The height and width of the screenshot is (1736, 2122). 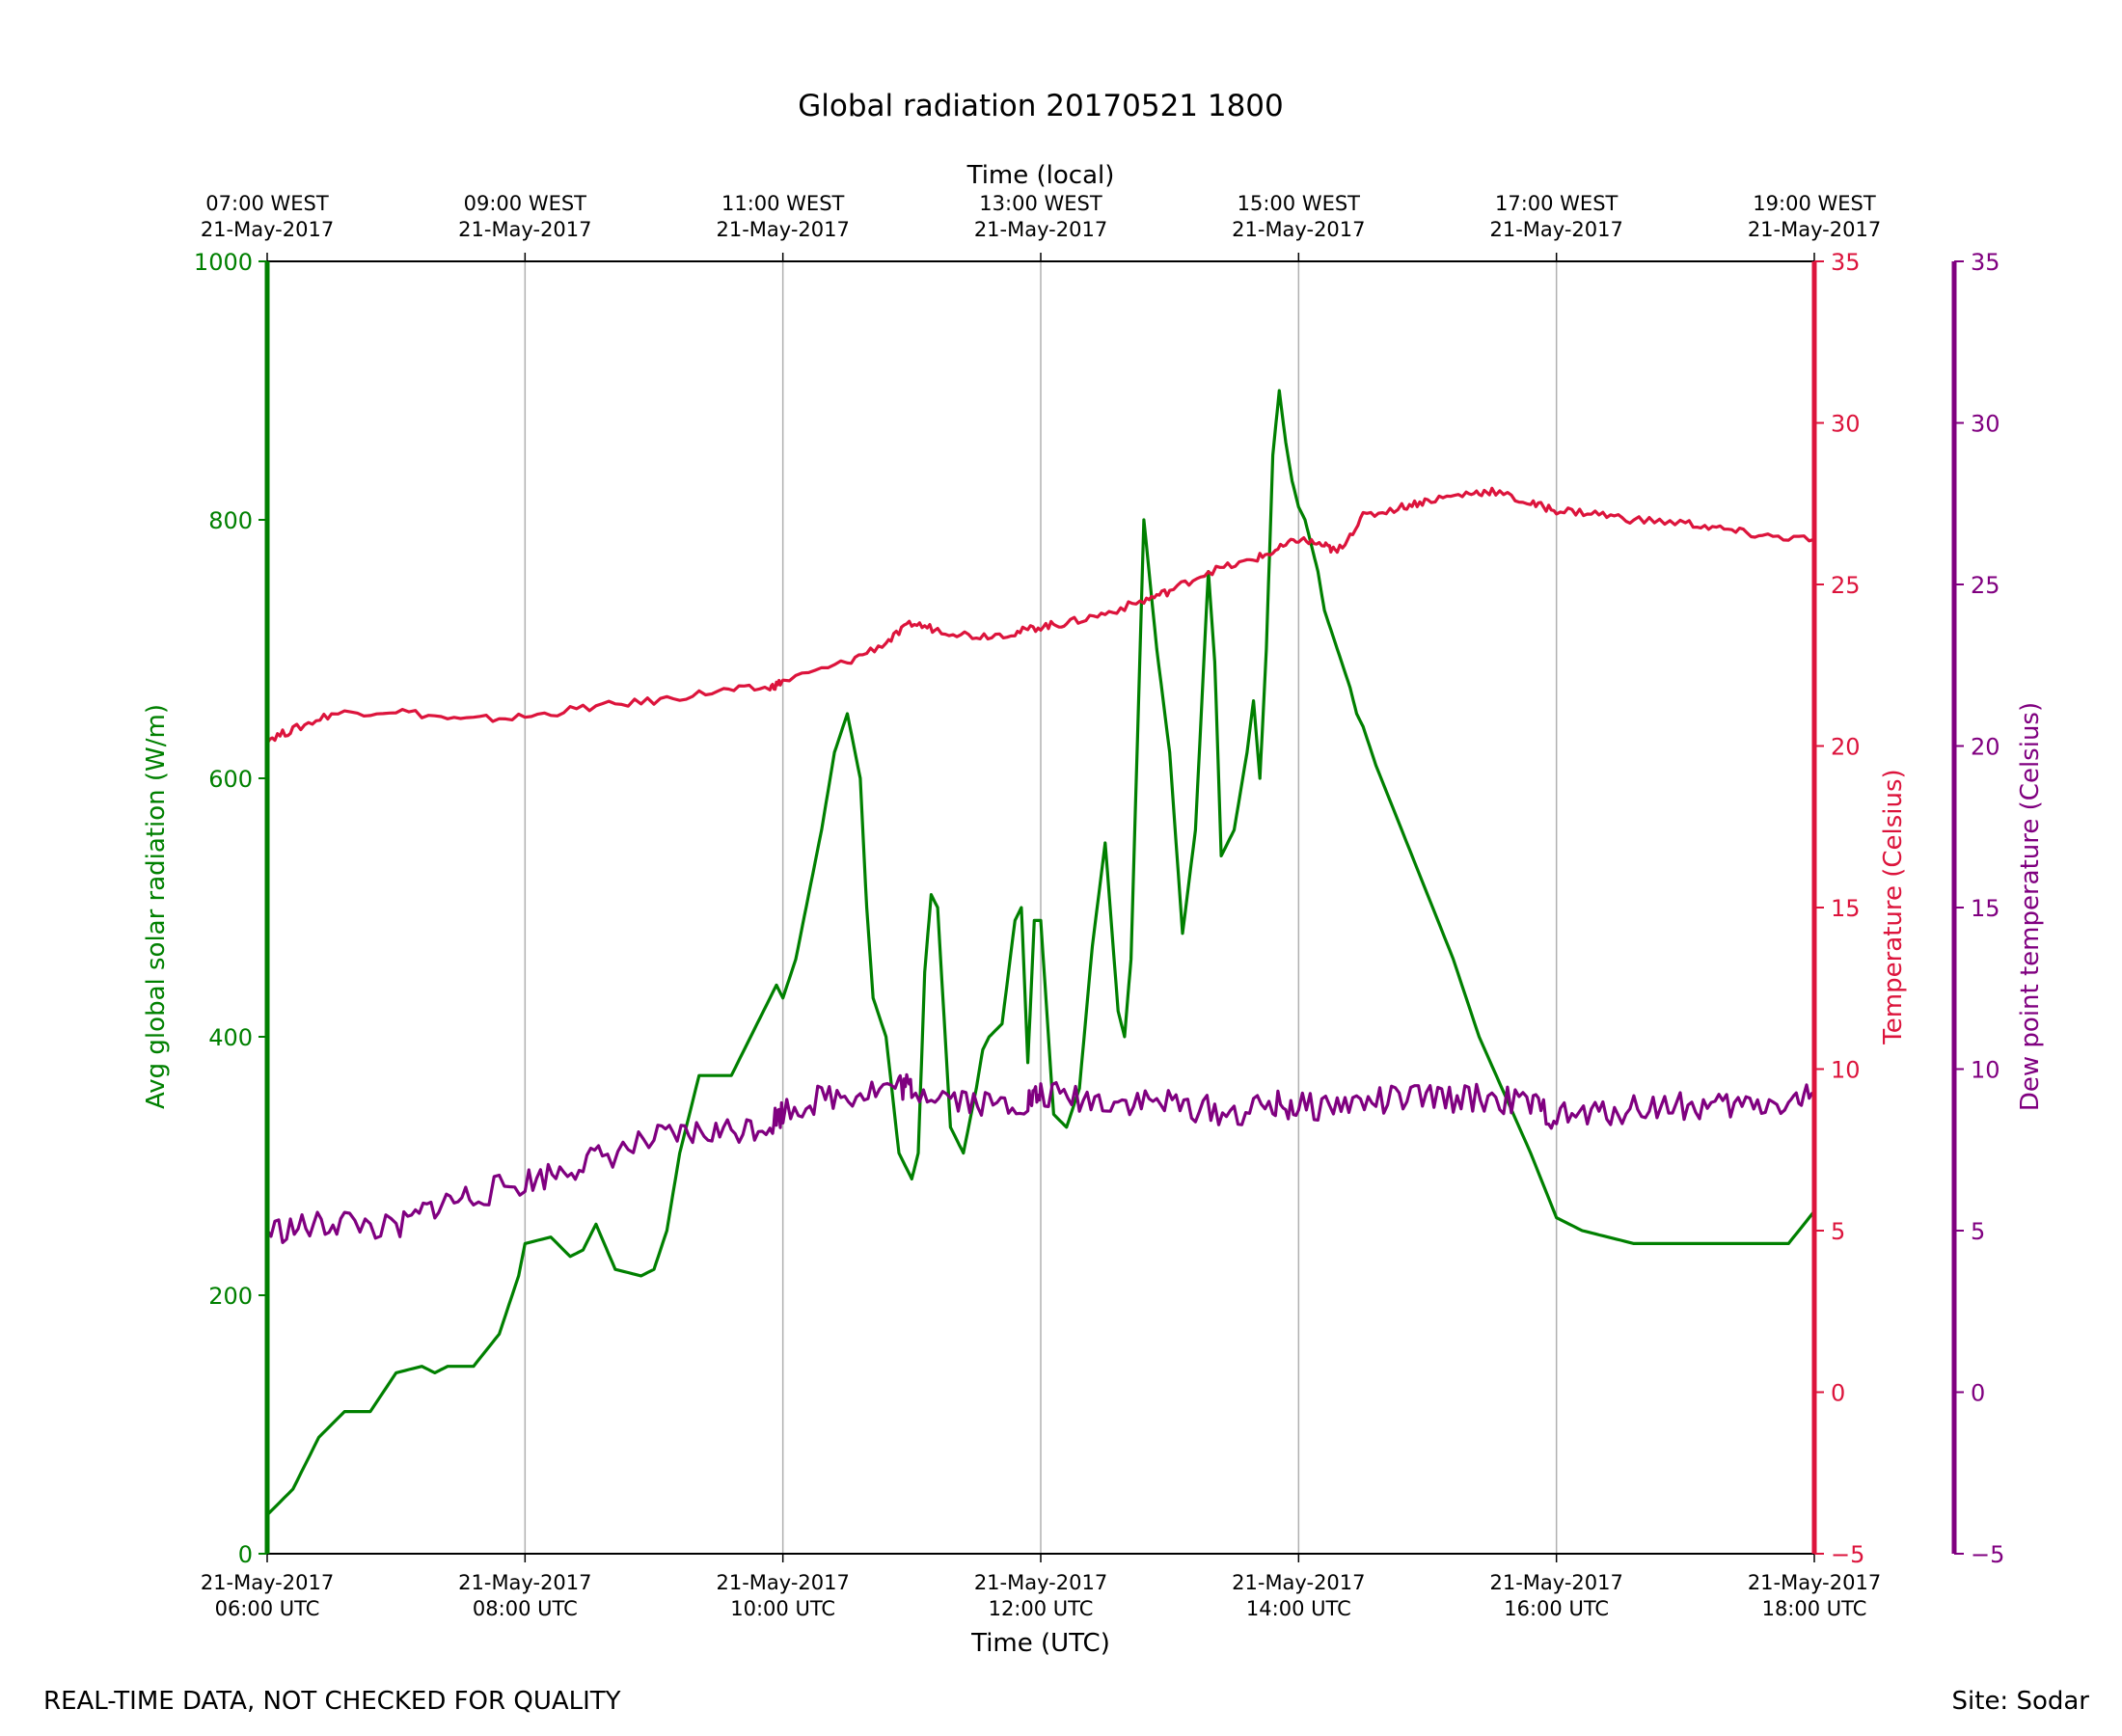 What do you see at coordinates (1040, 615) in the screenshot?
I see `series-line-temperature` at bounding box center [1040, 615].